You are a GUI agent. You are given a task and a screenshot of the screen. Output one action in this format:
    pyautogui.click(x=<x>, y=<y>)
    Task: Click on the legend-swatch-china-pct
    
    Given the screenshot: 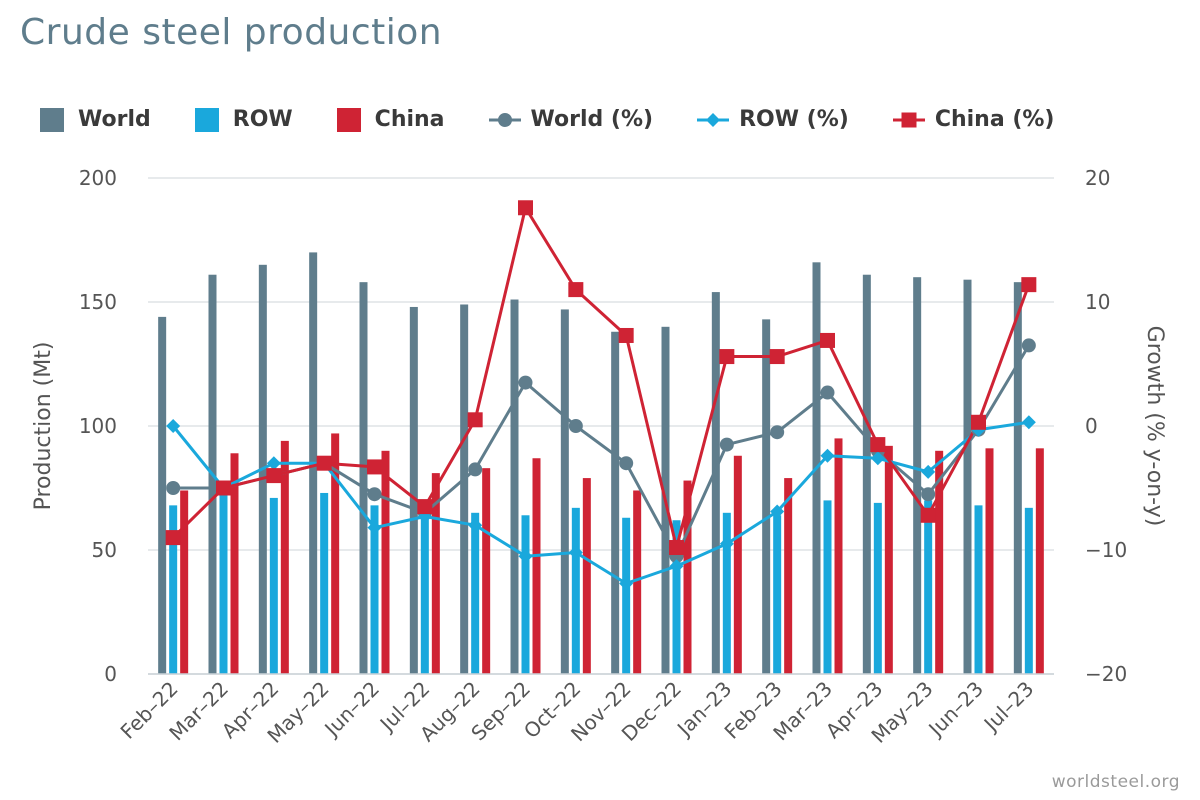 What is the action you would take?
    pyautogui.click(x=908, y=119)
    